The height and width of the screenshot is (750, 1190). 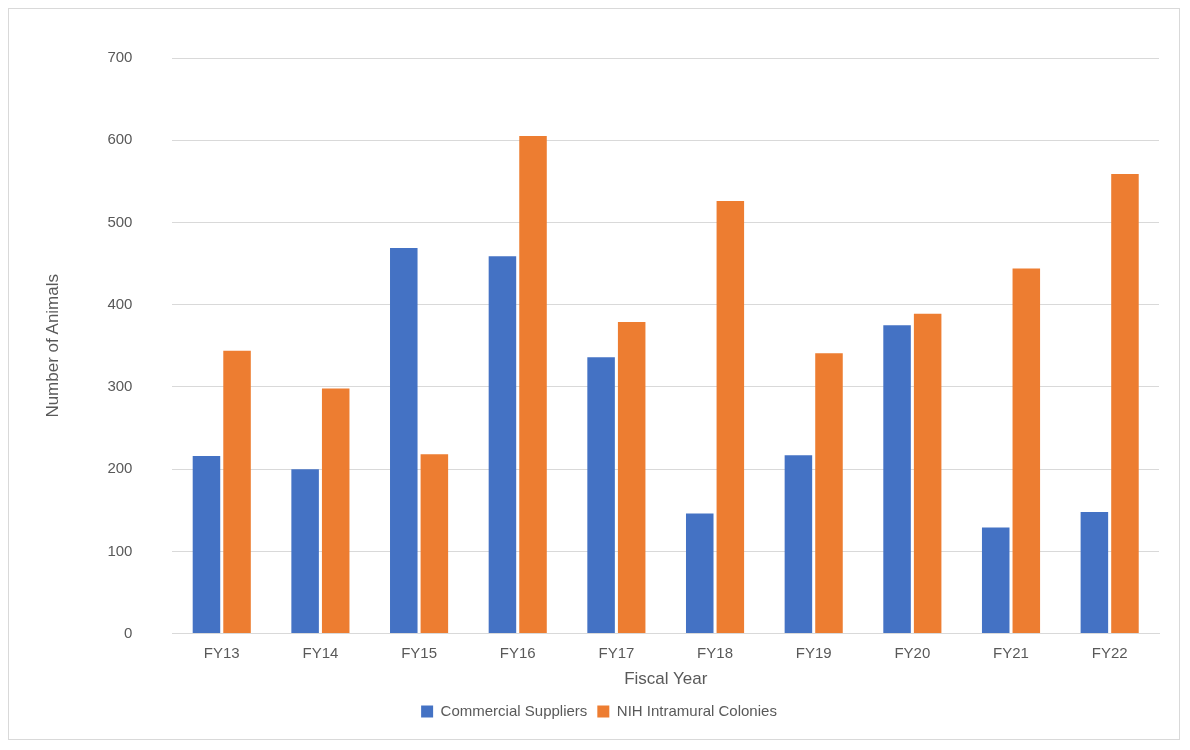 I want to click on legend-label: NIH Intramural Colonies, so click(x=696, y=710).